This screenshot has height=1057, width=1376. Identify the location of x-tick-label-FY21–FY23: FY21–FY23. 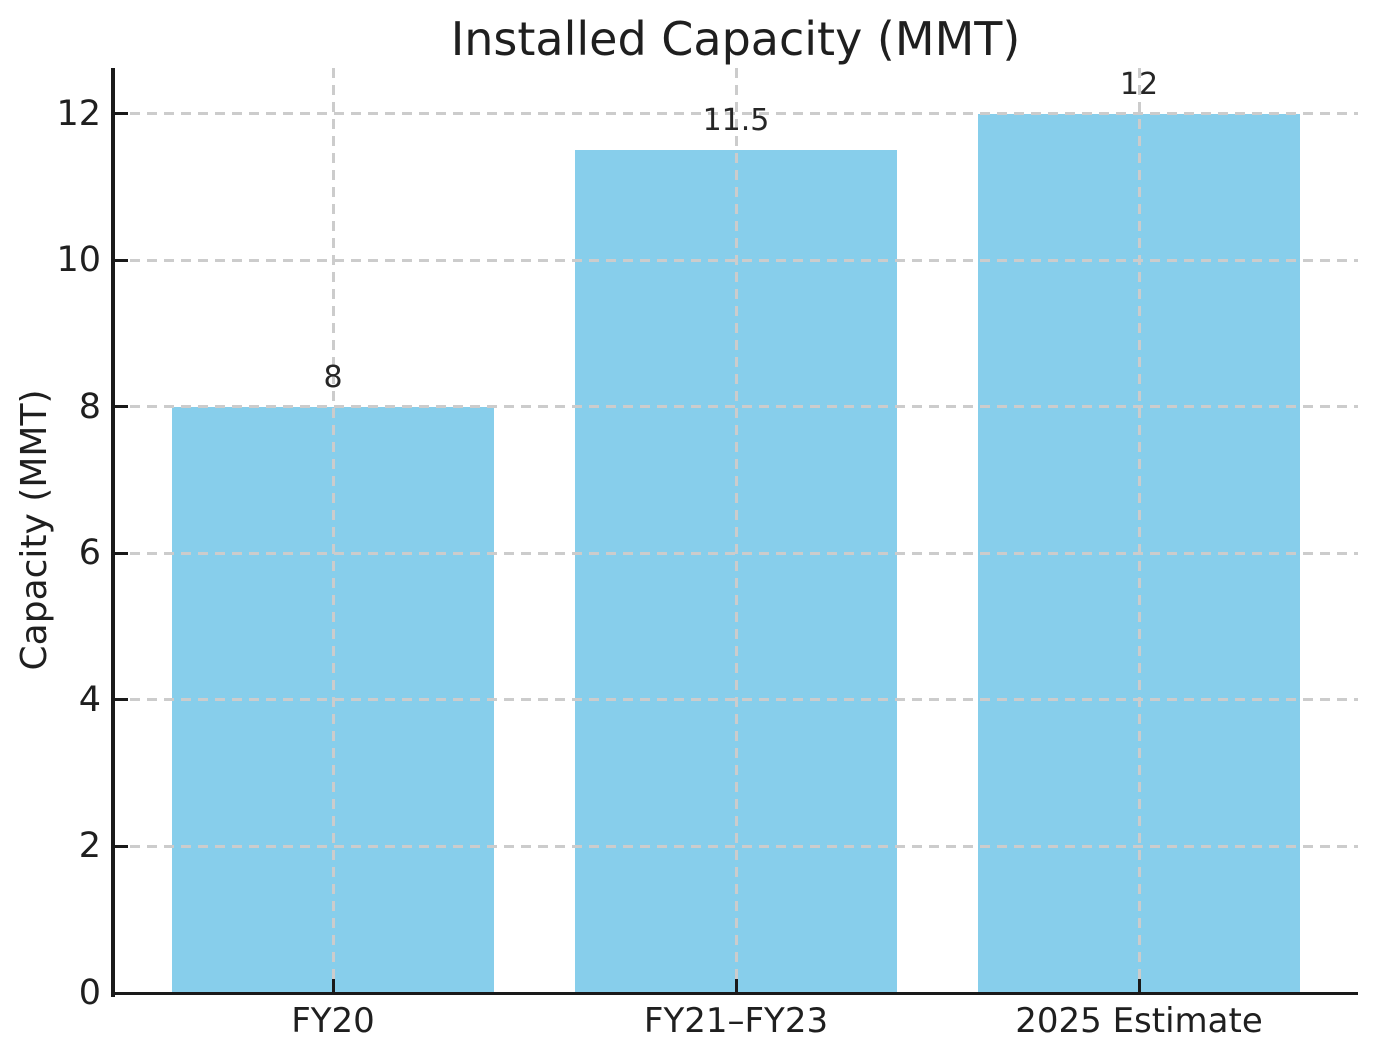
(736, 1021).